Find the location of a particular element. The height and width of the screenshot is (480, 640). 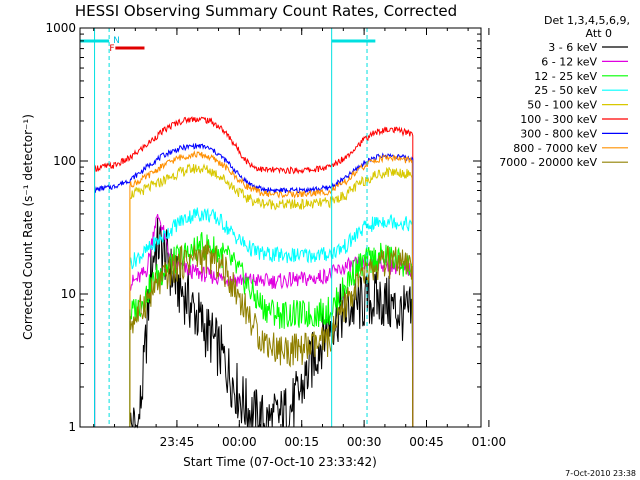

y-axis-label: Corrected Count Rate (s⁻¹ detector⁻¹) is located at coordinates (28, 227).